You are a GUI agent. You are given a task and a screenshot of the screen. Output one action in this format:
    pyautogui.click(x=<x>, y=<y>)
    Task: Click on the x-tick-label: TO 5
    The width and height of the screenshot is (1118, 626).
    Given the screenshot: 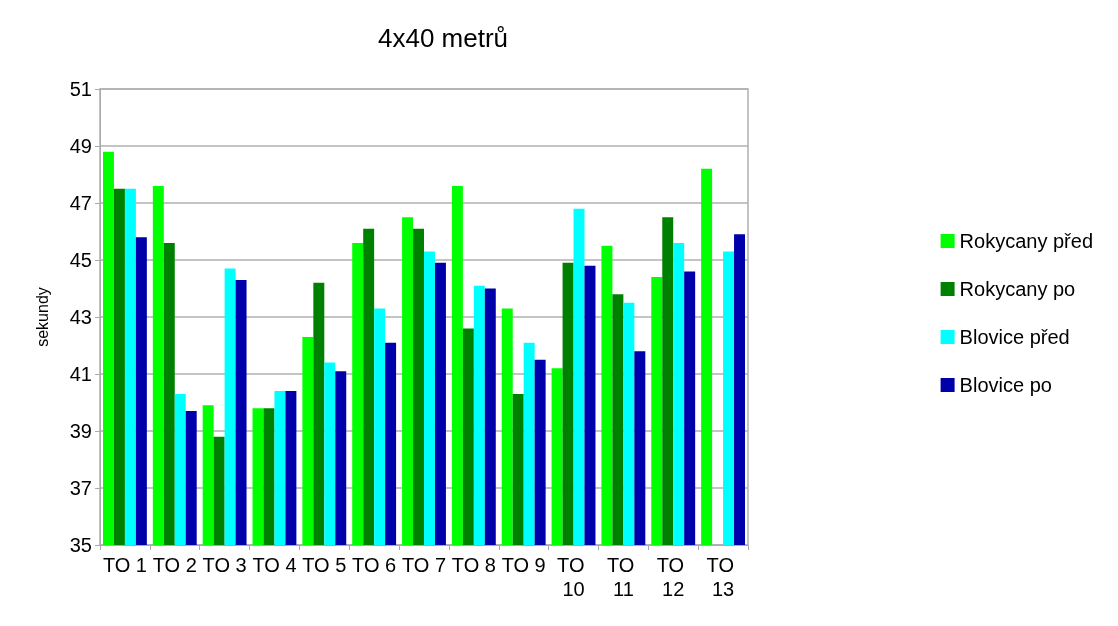 What is the action you would take?
    pyautogui.click(x=324, y=565)
    